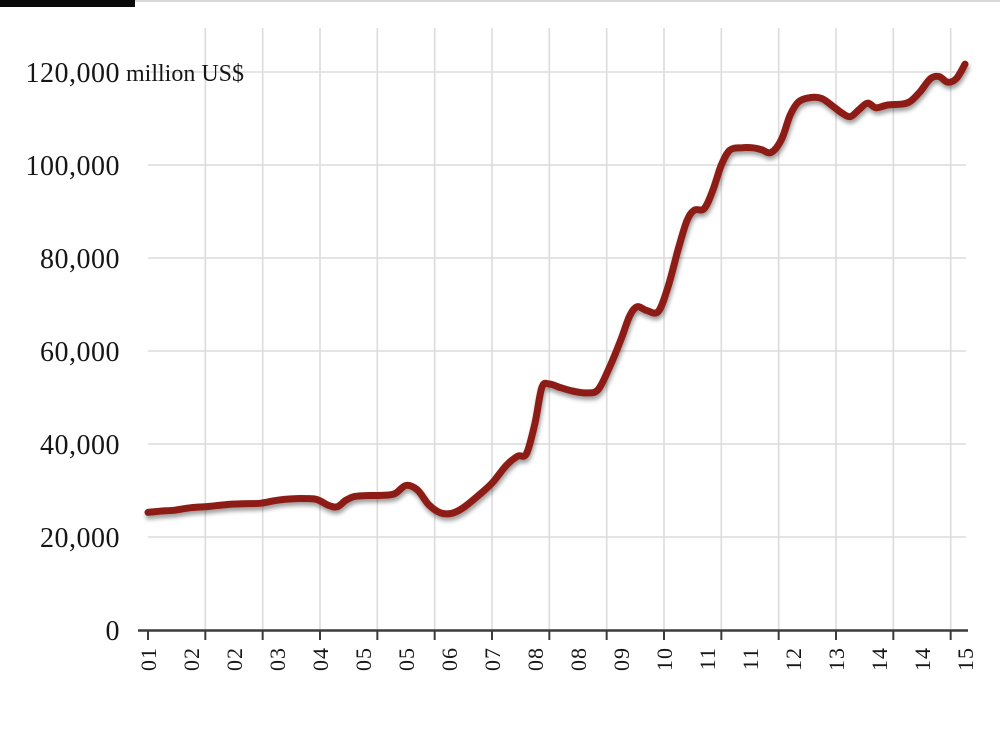 This screenshot has width=1000, height=750. I want to click on x-axis-labels: 01 02 02 03 04 05 05 06 07 08 08 09 10 11 11 12 13 14 14 15, so click(557, 659).